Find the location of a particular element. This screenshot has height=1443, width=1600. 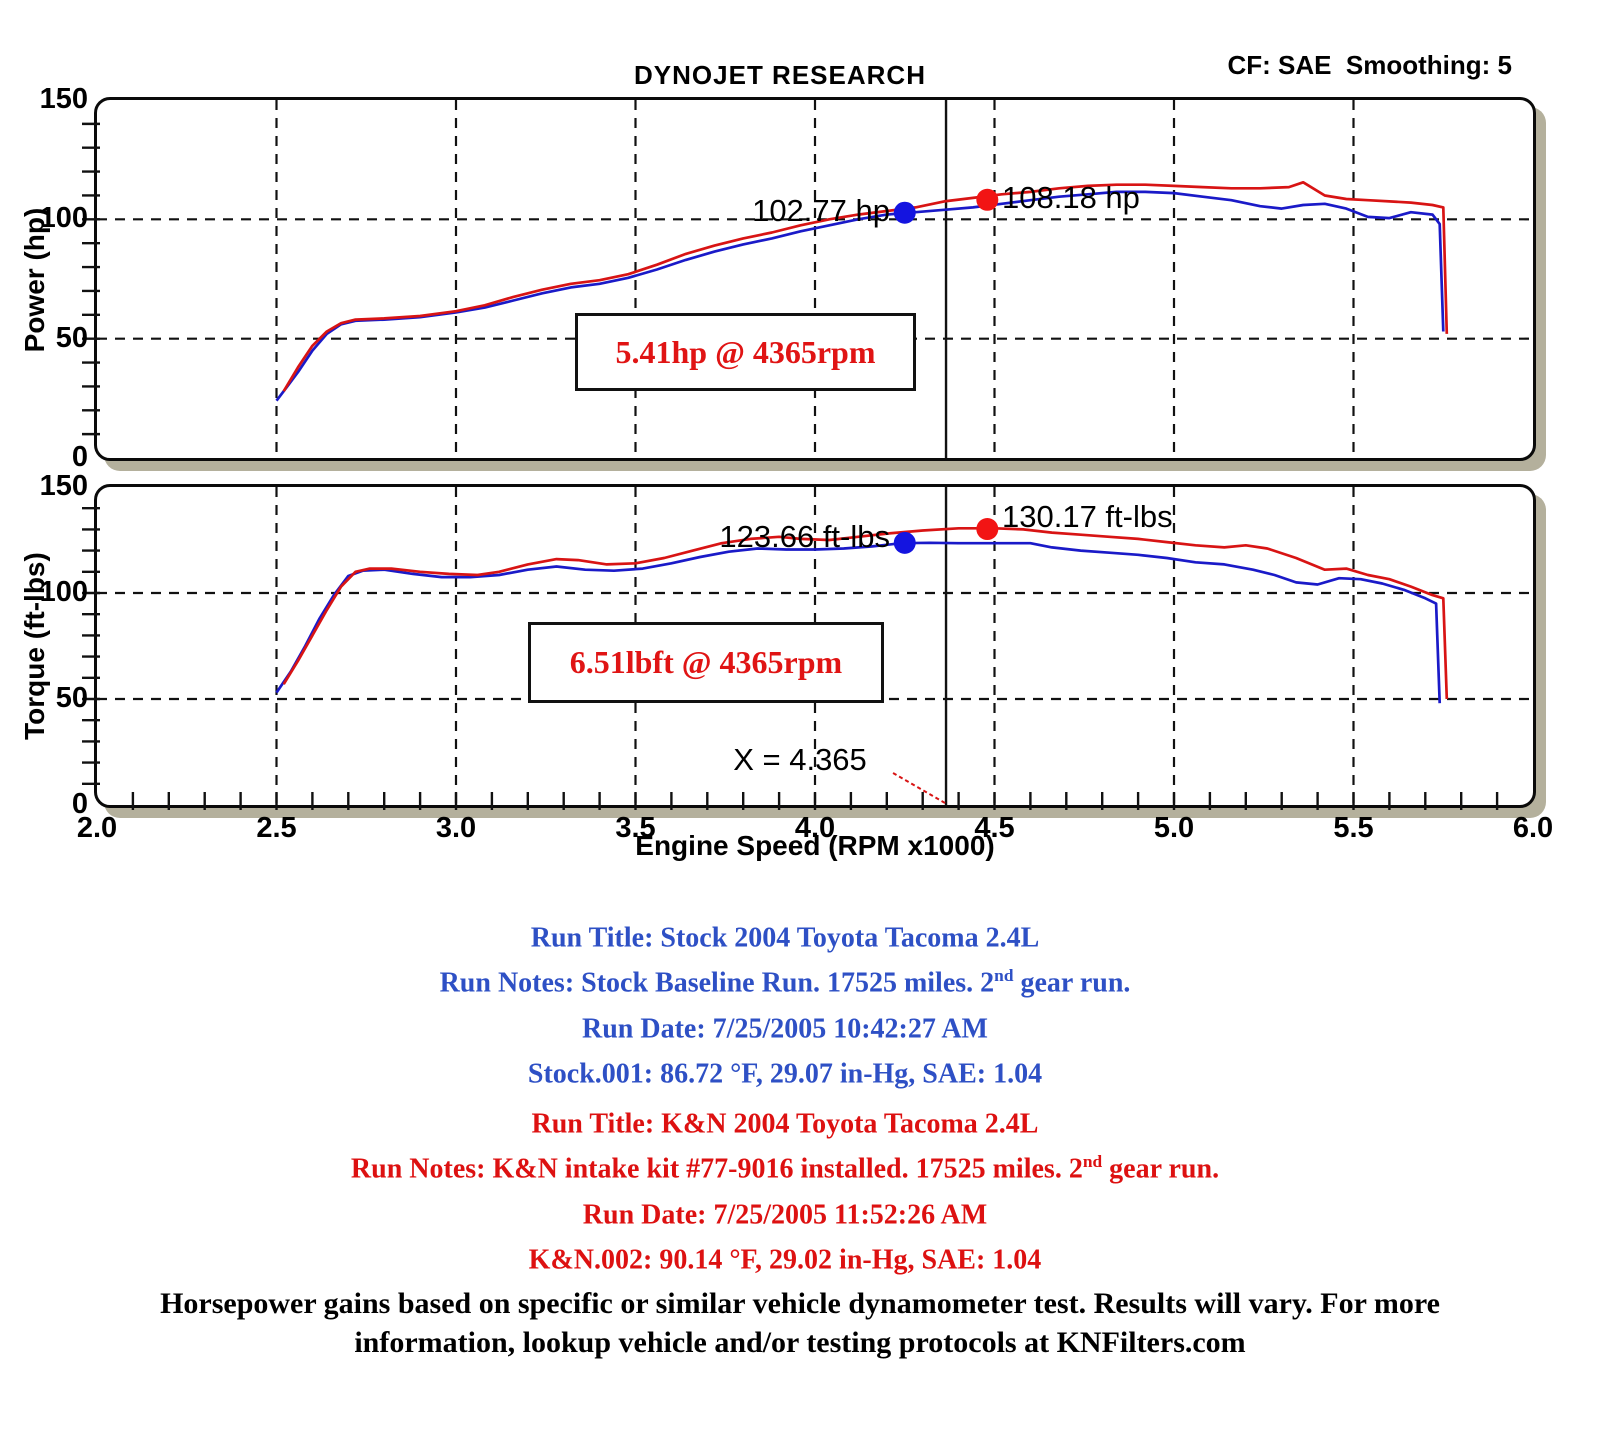

torque-y-tick-label: 150 is located at coordinates (63, 486).